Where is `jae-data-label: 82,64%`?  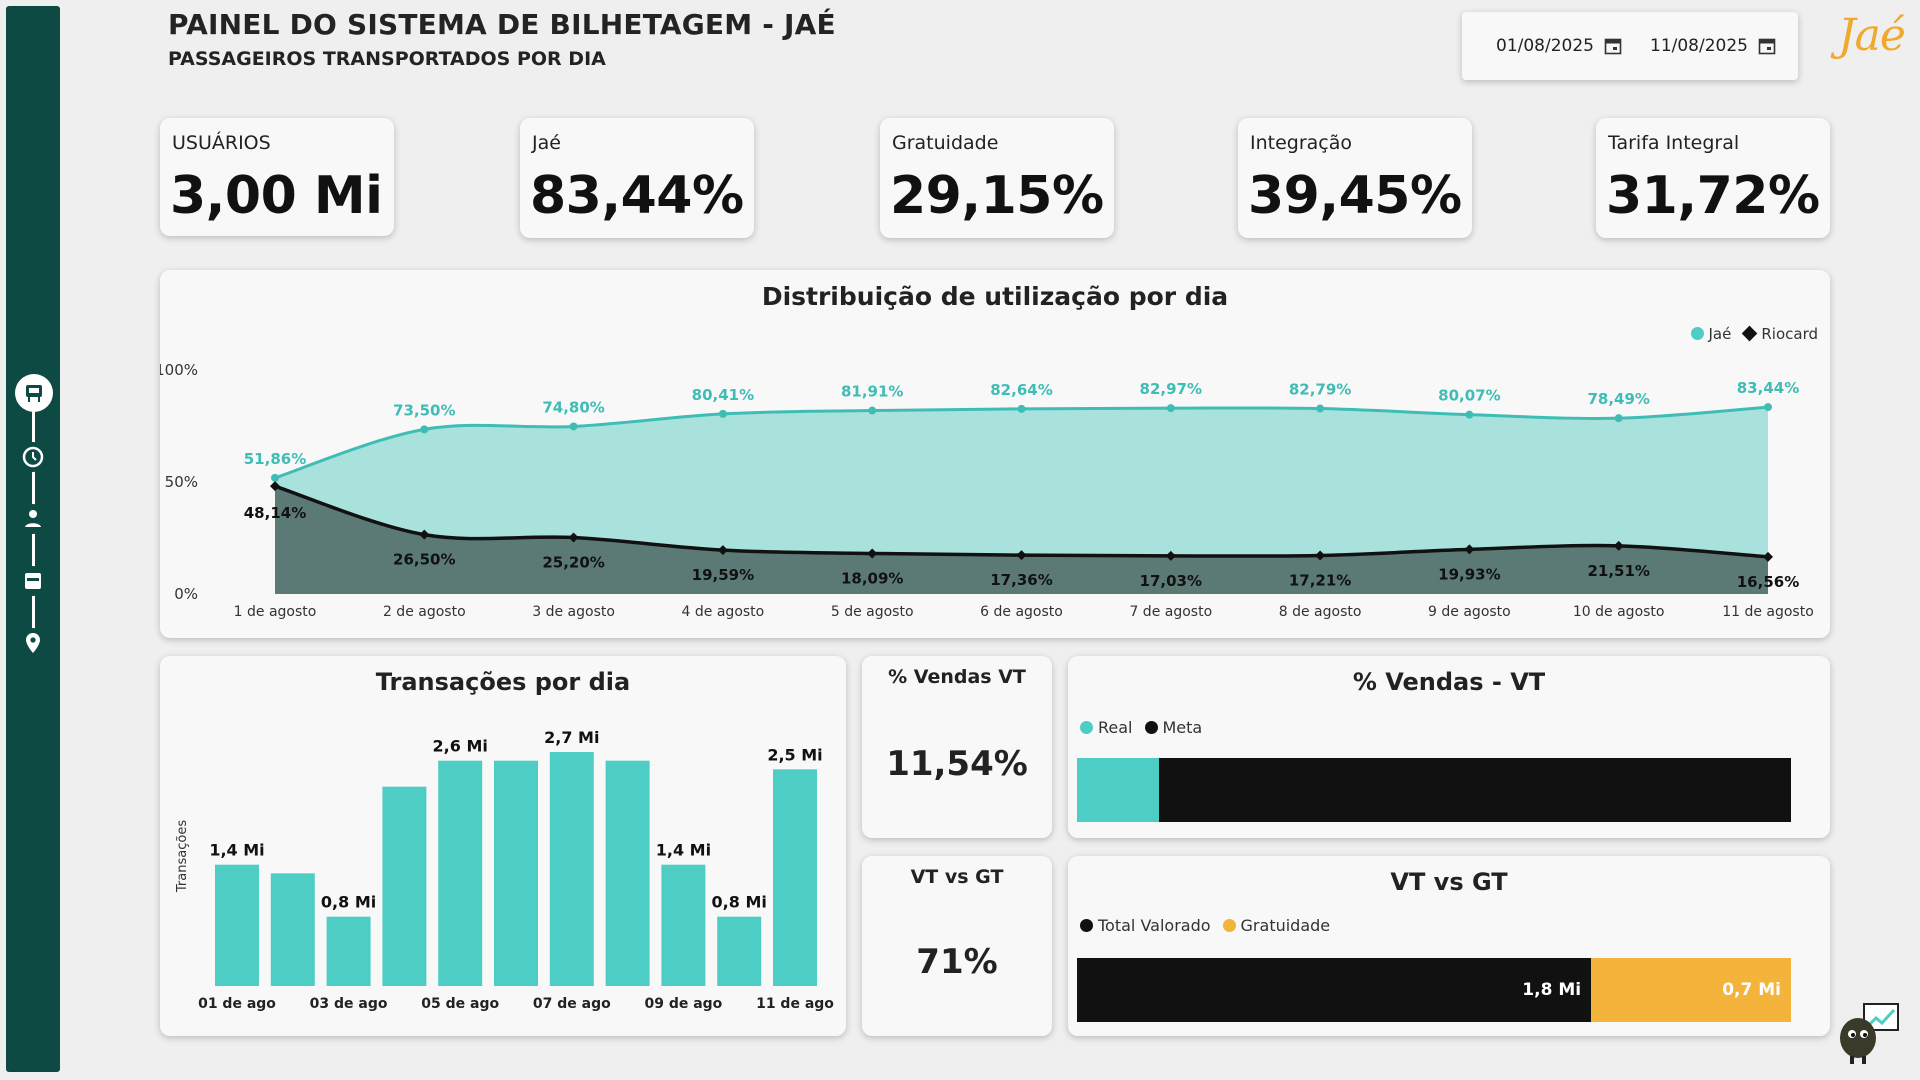 jae-data-label: 82,64% is located at coordinates (1021, 390).